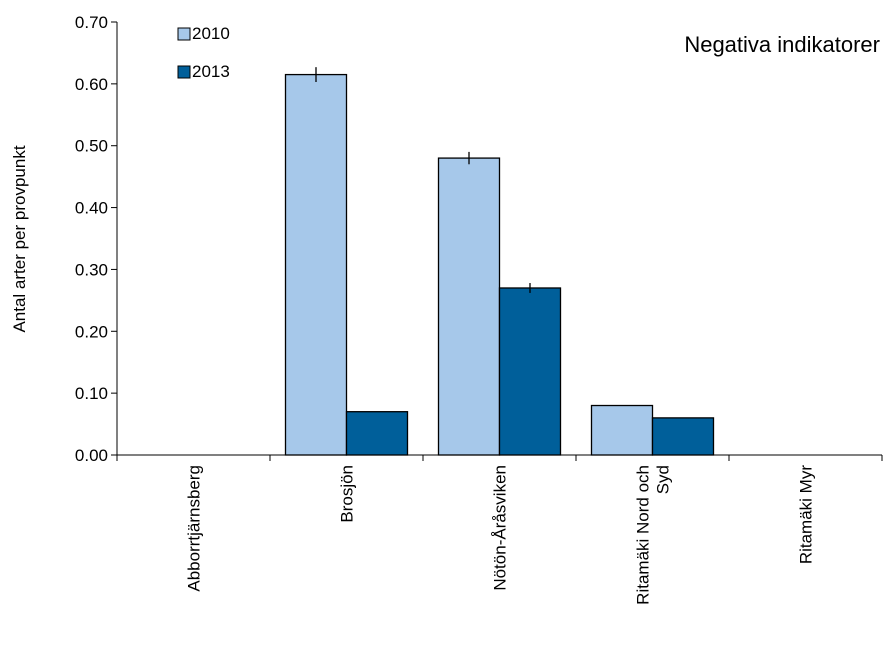  Describe the element at coordinates (91, 331) in the screenshot. I see `y-tick-label: 0.20` at that location.